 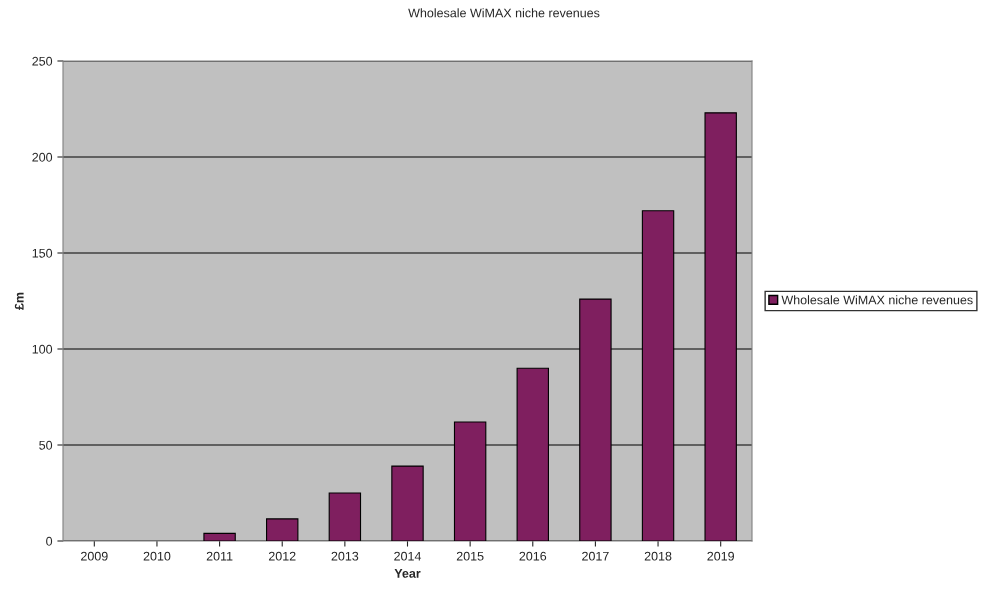 What do you see at coordinates (42, 157) in the screenshot?
I see `y-tick-label: 200` at bounding box center [42, 157].